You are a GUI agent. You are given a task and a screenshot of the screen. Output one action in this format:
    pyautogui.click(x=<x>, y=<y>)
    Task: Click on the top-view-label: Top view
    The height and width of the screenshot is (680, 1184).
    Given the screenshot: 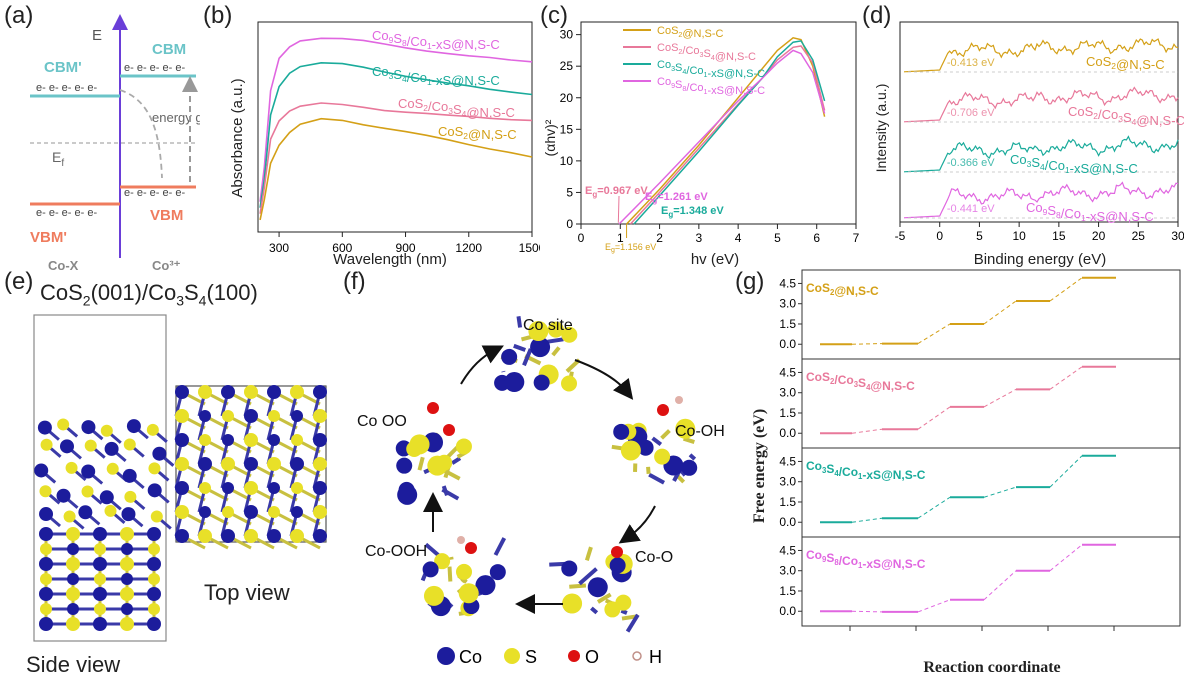 What is the action you would take?
    pyautogui.click(x=247, y=592)
    